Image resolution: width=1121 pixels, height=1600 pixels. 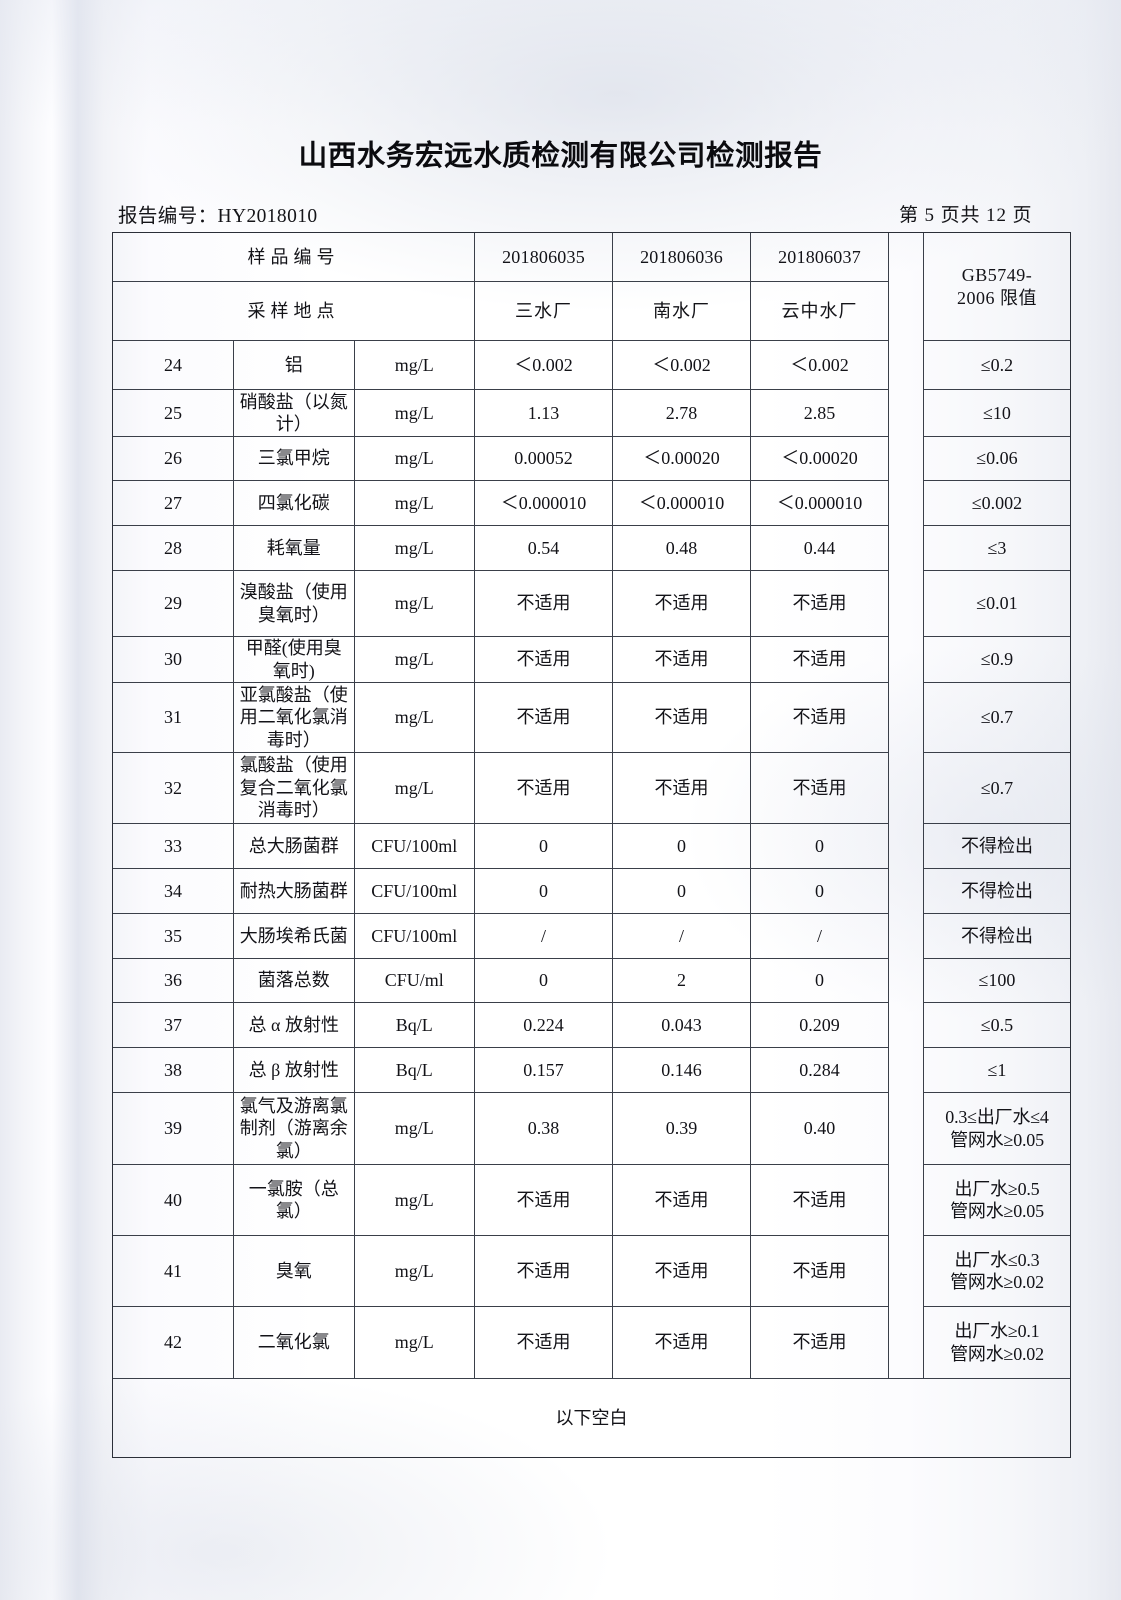 What do you see at coordinates (591, 603) in the screenshot?
I see `table-row: 29 溴酸盐（使用臭氧时） mg/L 不适用 不适用 不适用 ≤0.01` at bounding box center [591, 603].